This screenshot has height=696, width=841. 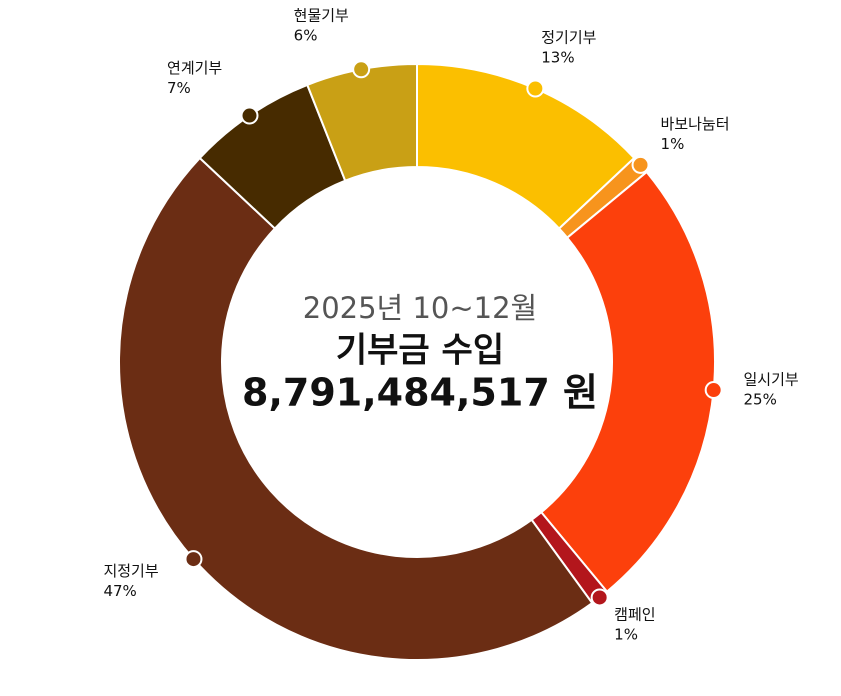 I want to click on total-amount: 8,791,484,517 원, so click(x=420, y=393).